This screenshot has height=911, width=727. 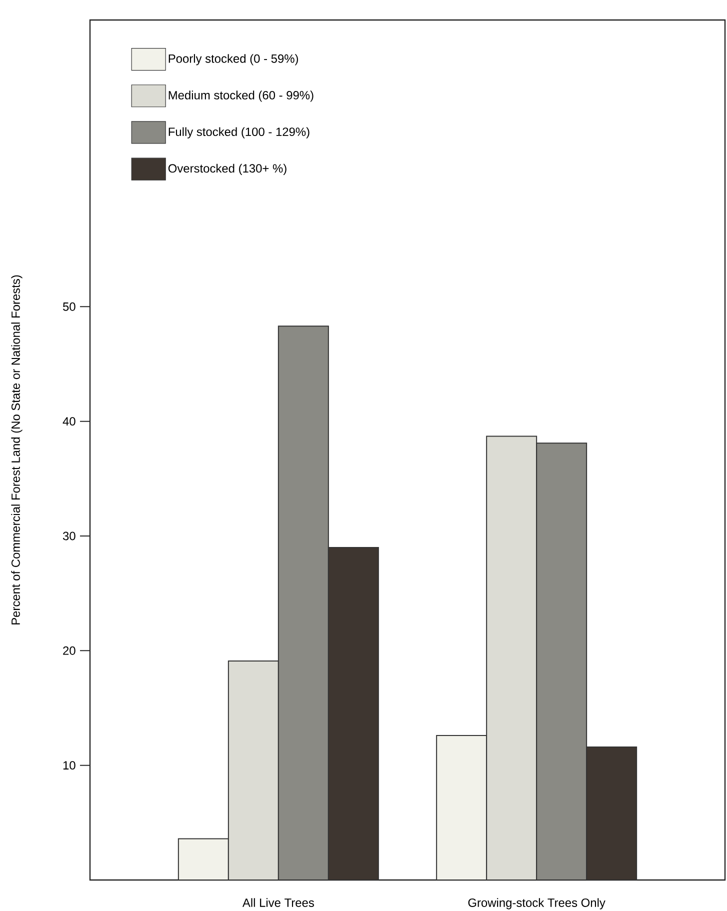 I want to click on x-tick-label: All Live Trees, so click(x=278, y=902).